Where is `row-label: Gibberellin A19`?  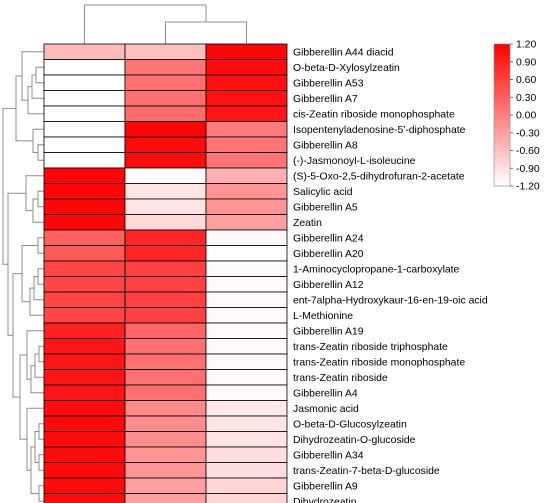
row-label: Gibberellin A19 is located at coordinates (328, 331).